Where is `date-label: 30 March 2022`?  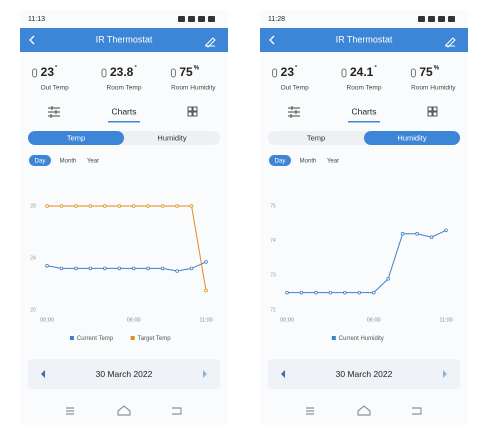 date-label: 30 March 2022 is located at coordinates (124, 374).